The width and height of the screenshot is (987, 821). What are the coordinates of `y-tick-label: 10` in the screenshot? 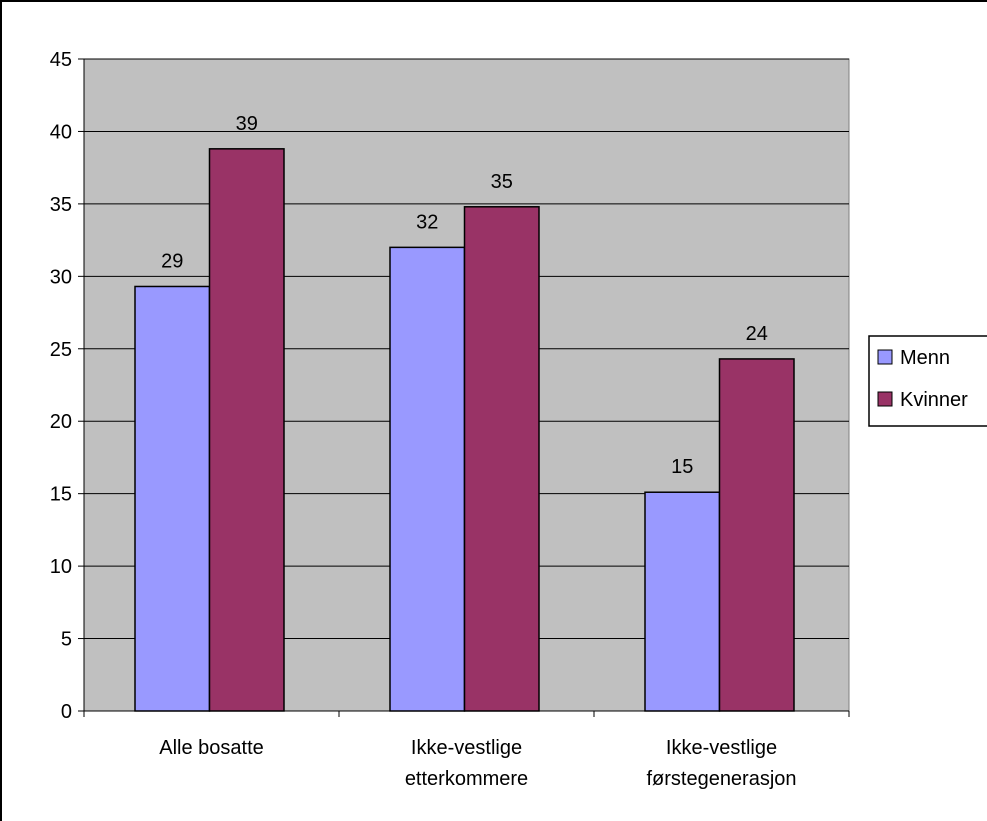 It's located at (61, 567).